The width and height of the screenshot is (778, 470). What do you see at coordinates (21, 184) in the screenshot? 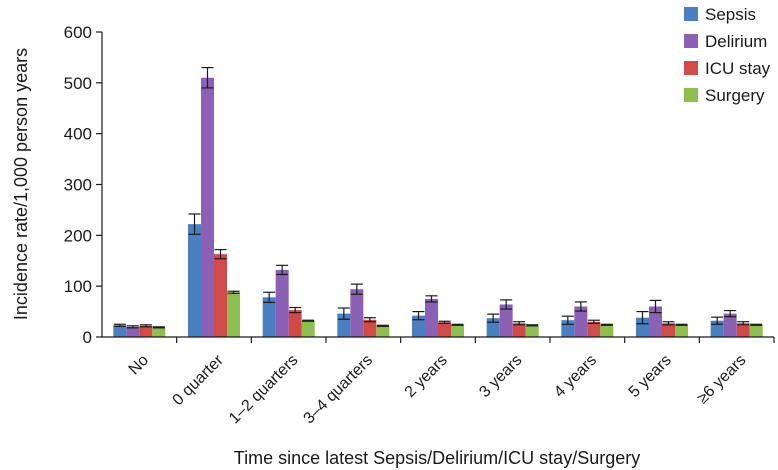
I see `y-axis-title: Incidence rate/1,000 person years` at bounding box center [21, 184].